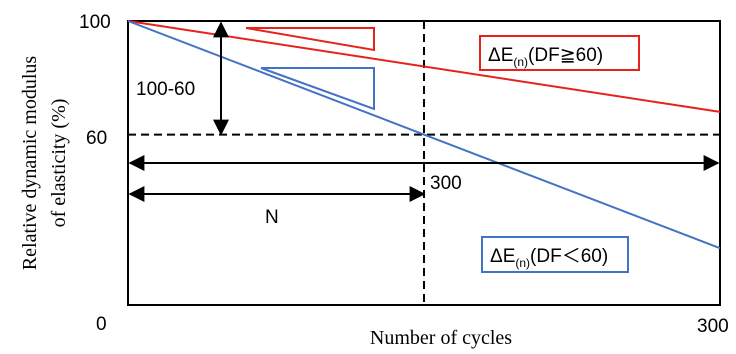 The height and width of the screenshot is (354, 736). What do you see at coordinates (310, 39) in the screenshot?
I see `slope-triangle-red` at bounding box center [310, 39].